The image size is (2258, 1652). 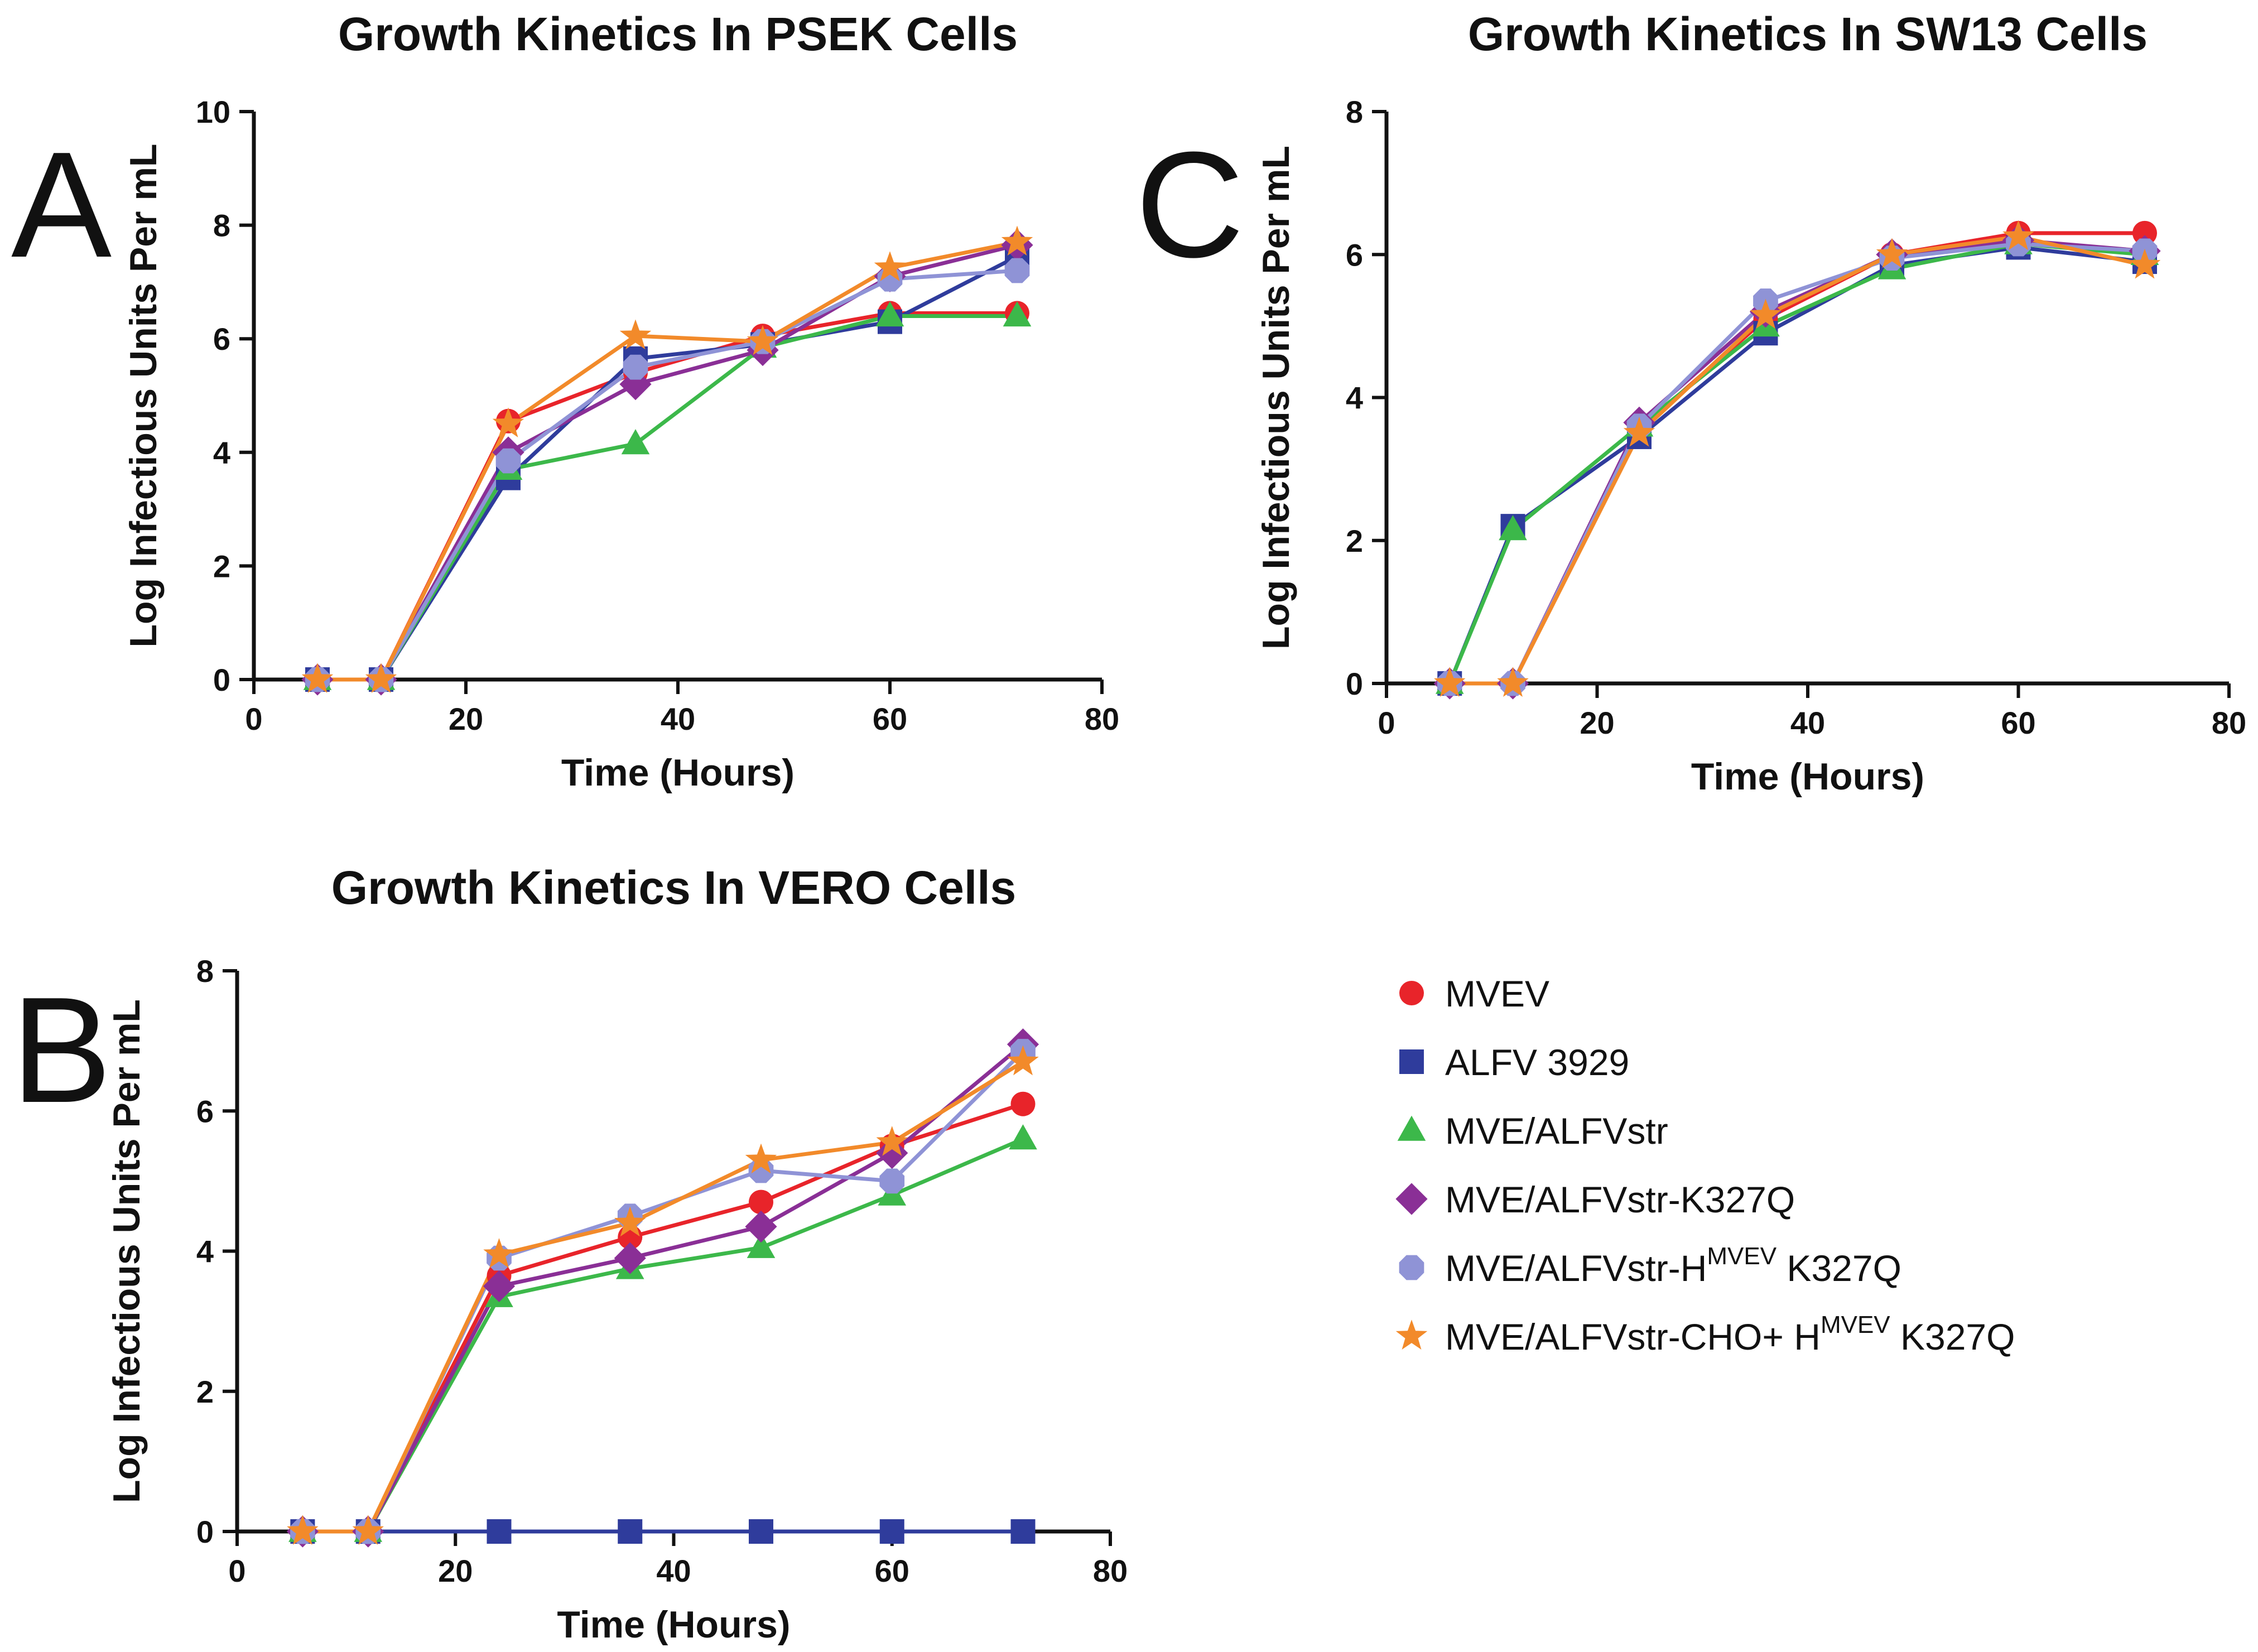 I want to click on legend-marker-mve-alfvstr, so click(x=1411, y=1128).